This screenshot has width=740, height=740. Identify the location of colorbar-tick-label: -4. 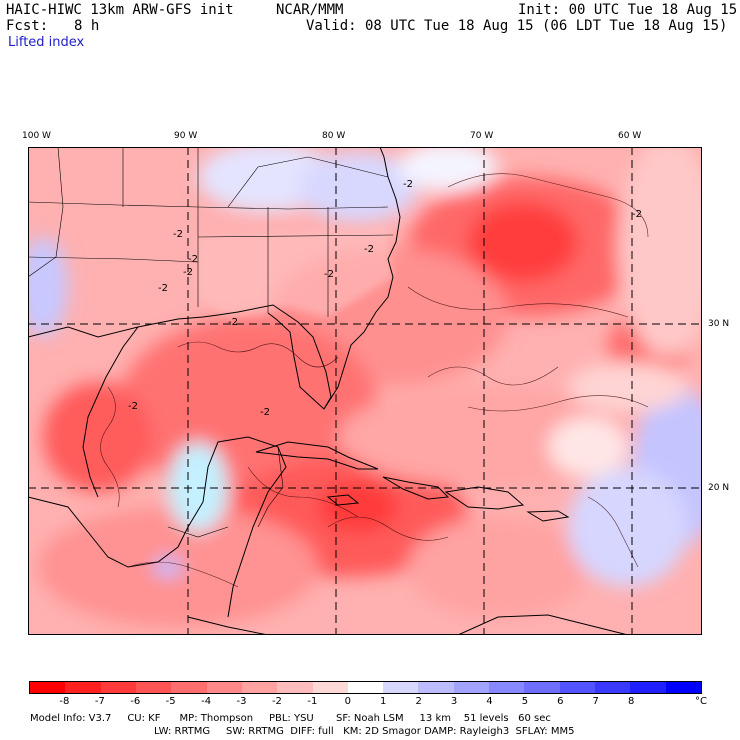
(206, 701).